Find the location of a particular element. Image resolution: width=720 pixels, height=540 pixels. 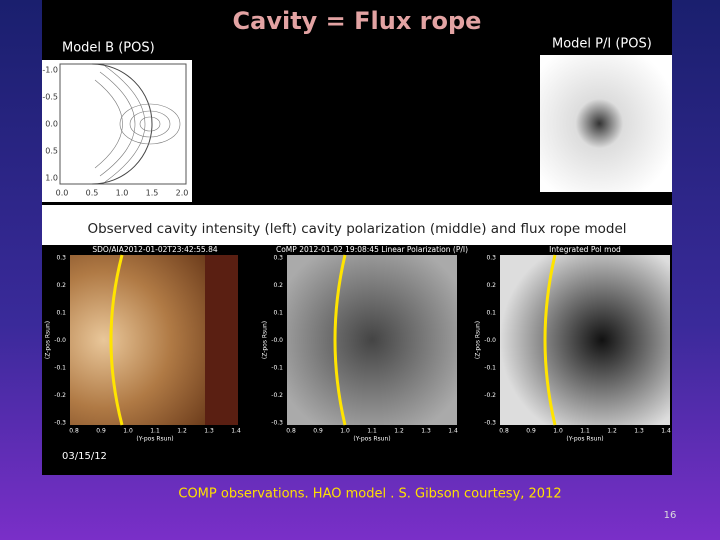

model-pi-image is located at coordinates (606, 123).